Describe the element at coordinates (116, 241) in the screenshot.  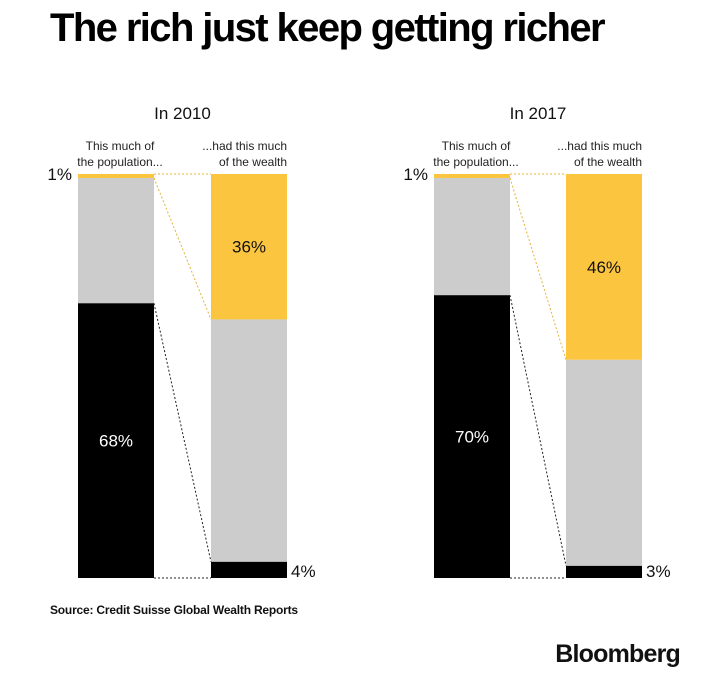
I see `panel-1-population-middle-segment` at that location.